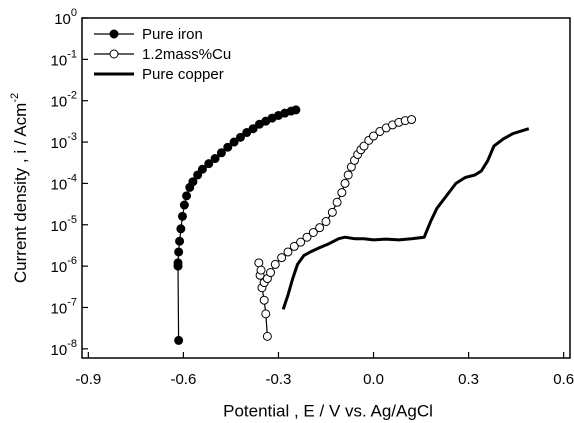 The image size is (574, 423). I want to click on x-tick-label: -0.3, so click(279, 379).